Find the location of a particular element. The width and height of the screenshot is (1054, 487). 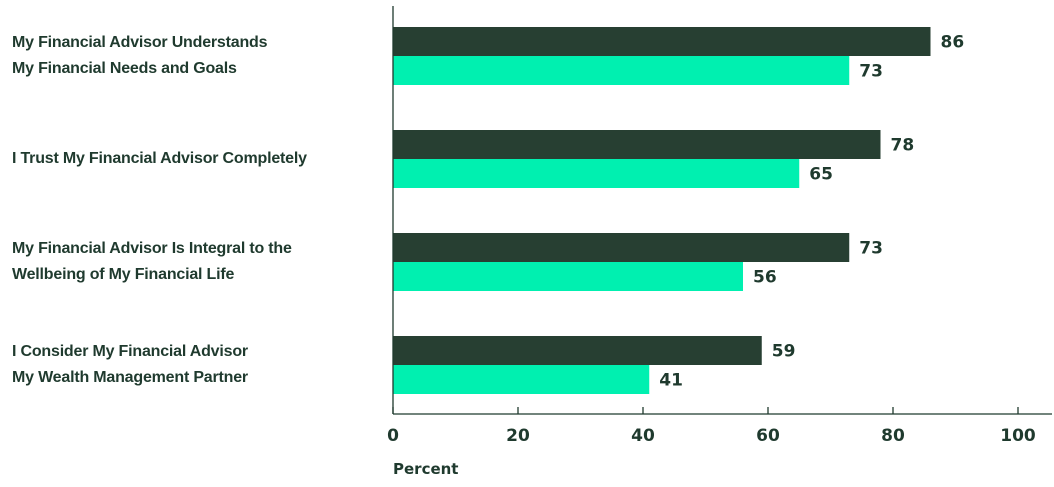

bar-value-label: 86 is located at coordinates (953, 43).